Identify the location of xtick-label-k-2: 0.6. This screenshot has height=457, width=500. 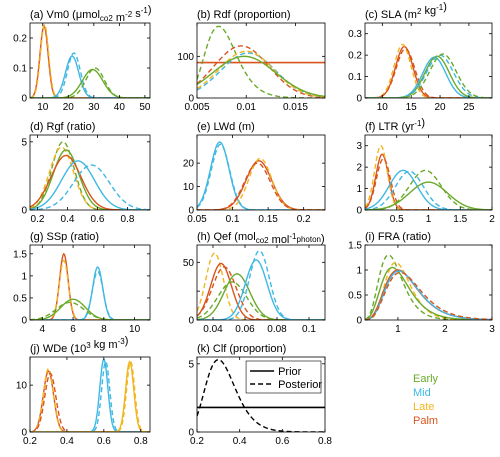
(282, 441).